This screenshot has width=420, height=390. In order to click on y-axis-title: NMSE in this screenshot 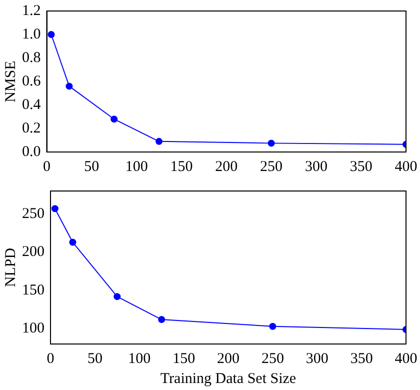, I will do `click(10, 81)`.